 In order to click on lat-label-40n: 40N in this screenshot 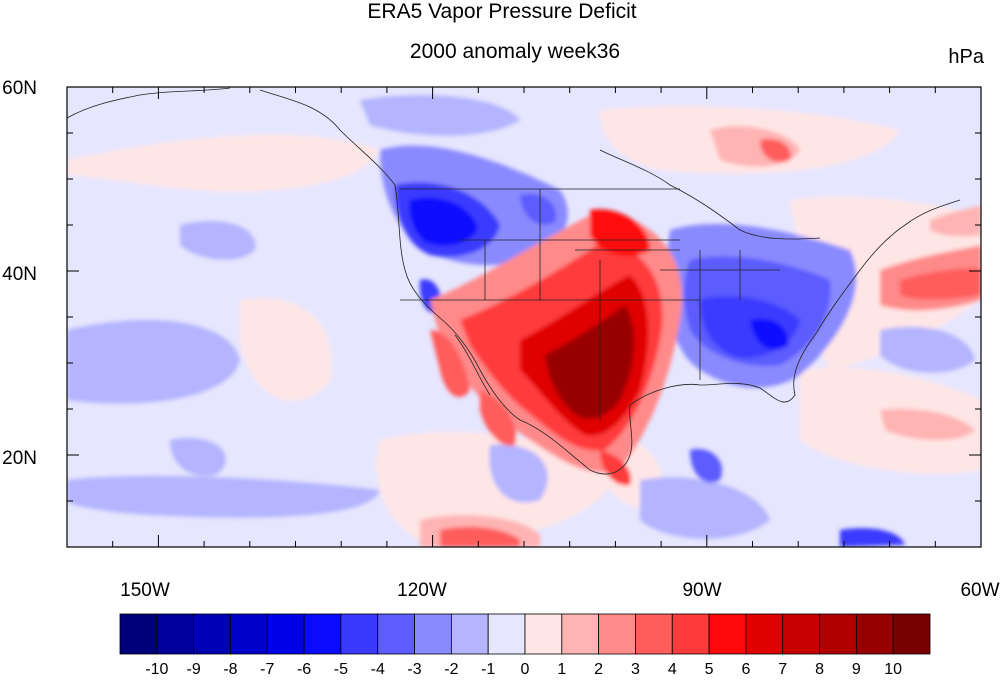, I will do `click(19, 274)`.